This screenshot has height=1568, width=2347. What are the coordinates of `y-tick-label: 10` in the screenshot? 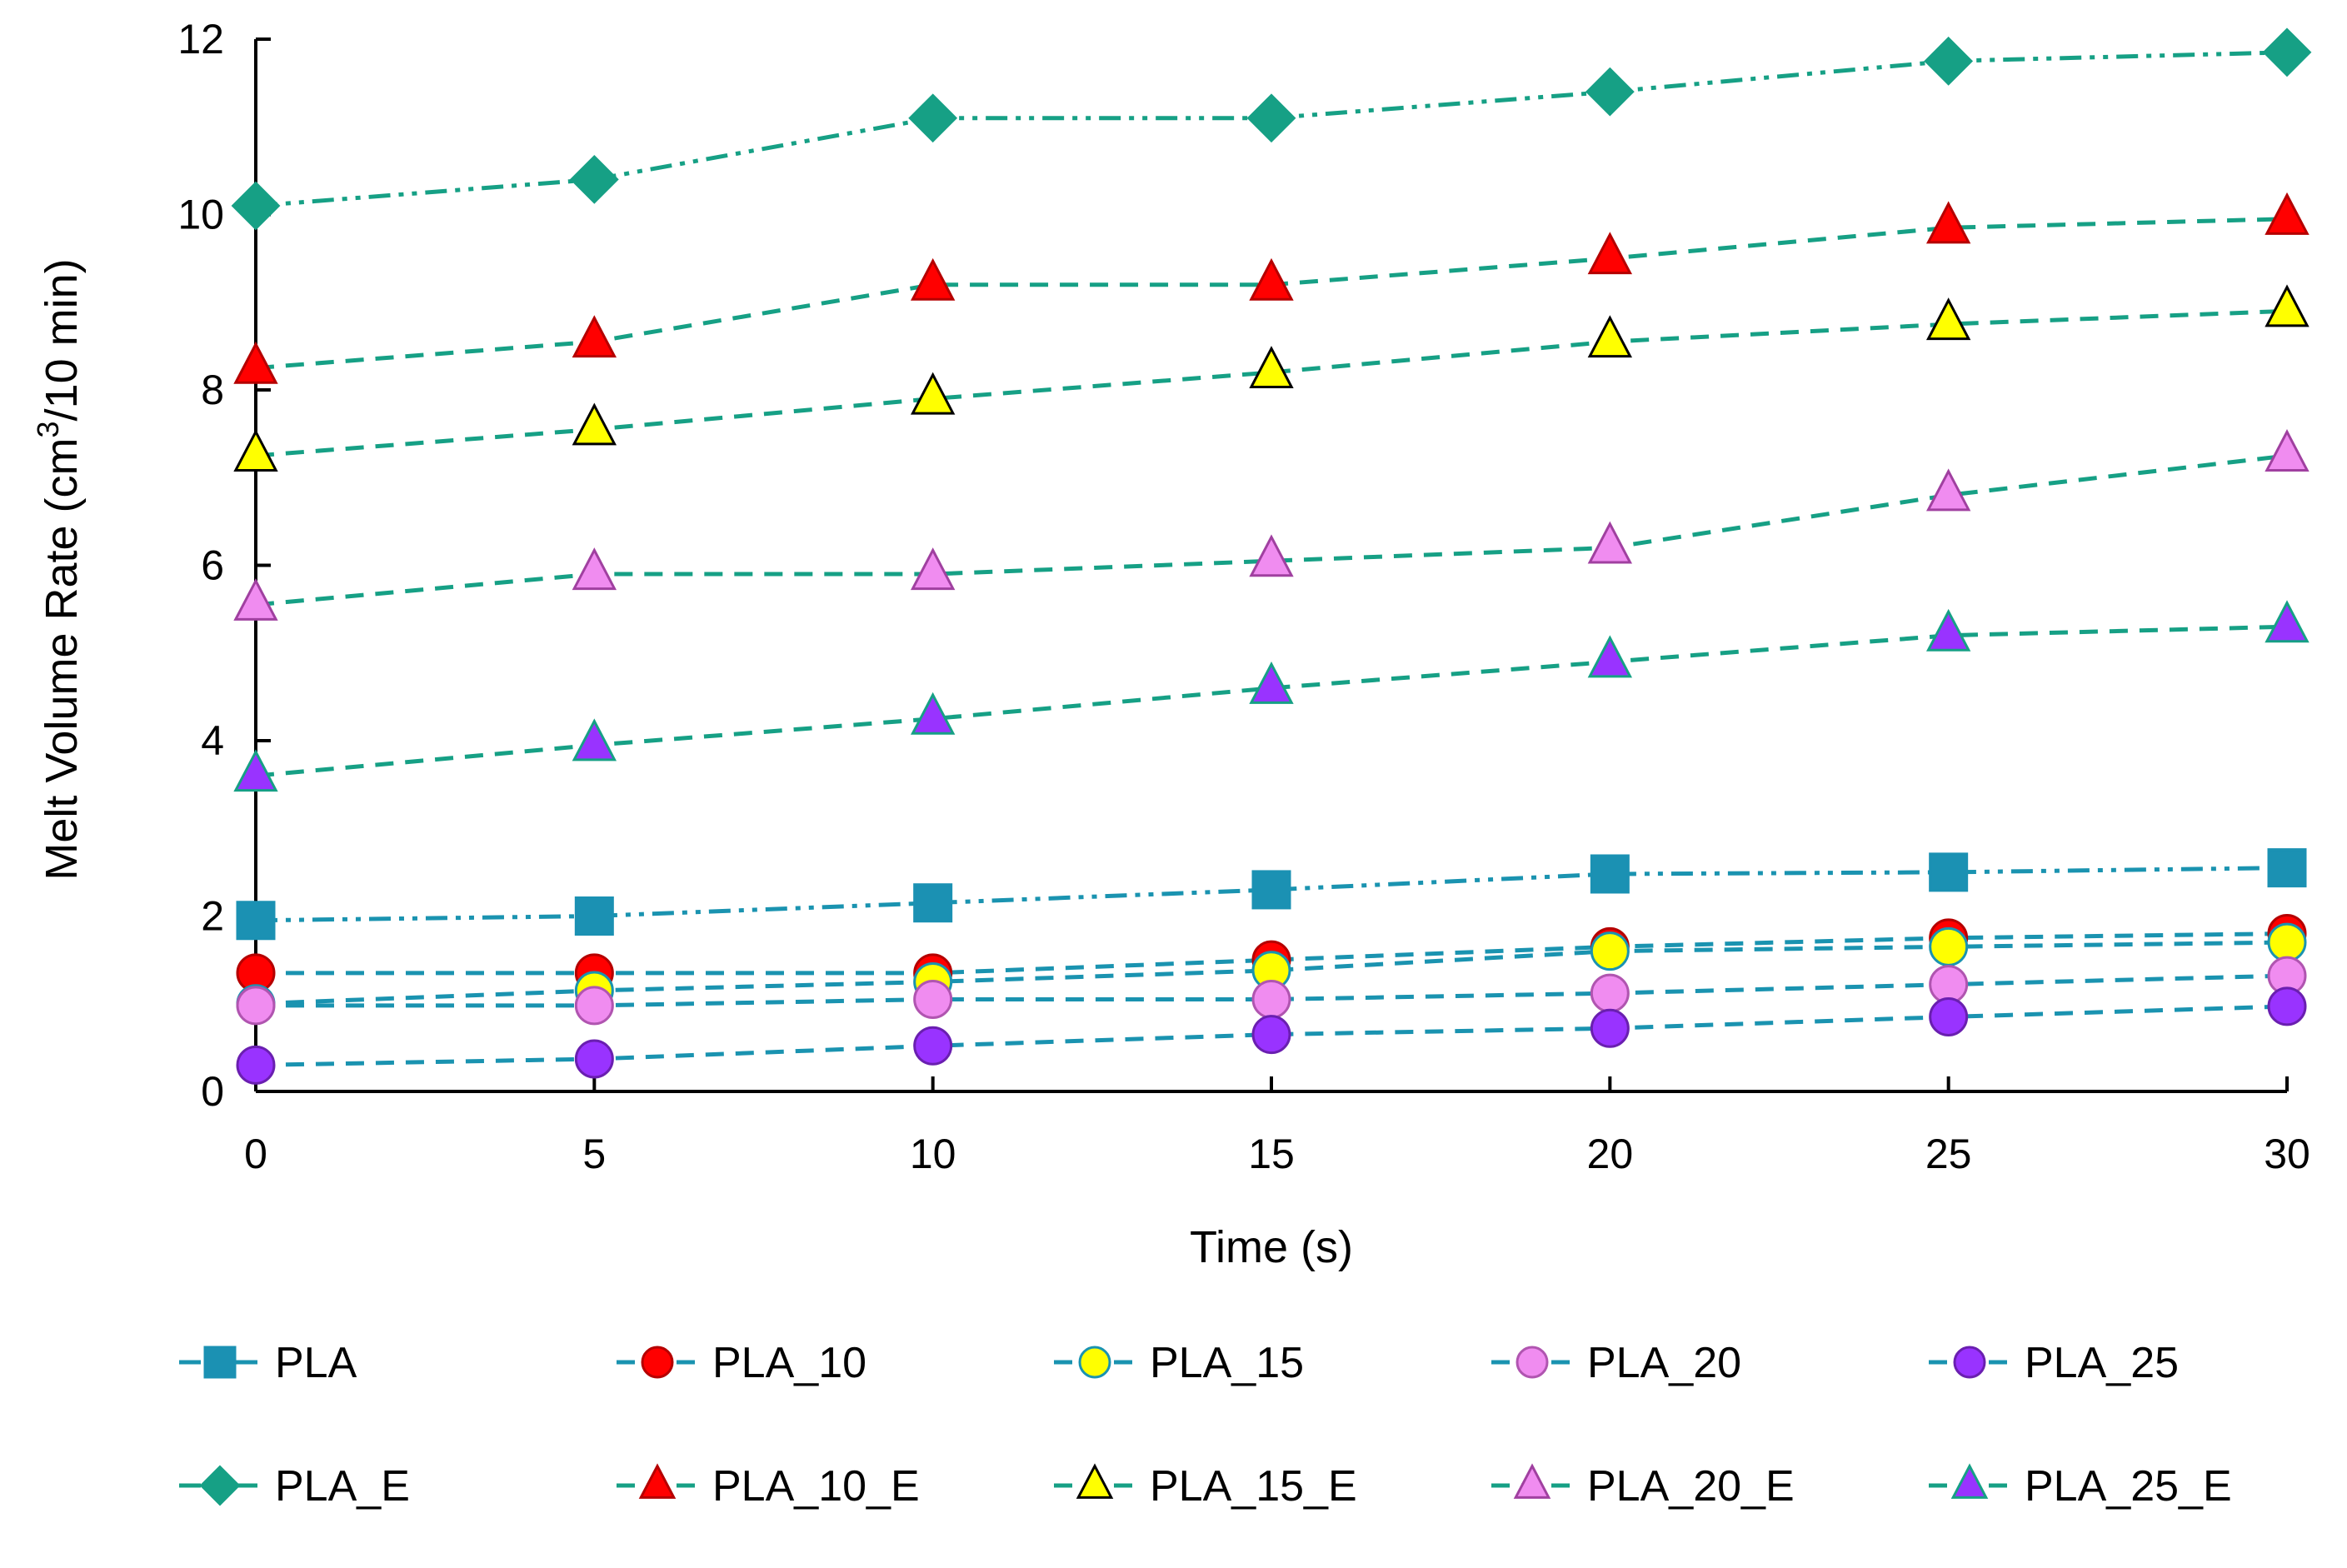 It's located at (200, 215).